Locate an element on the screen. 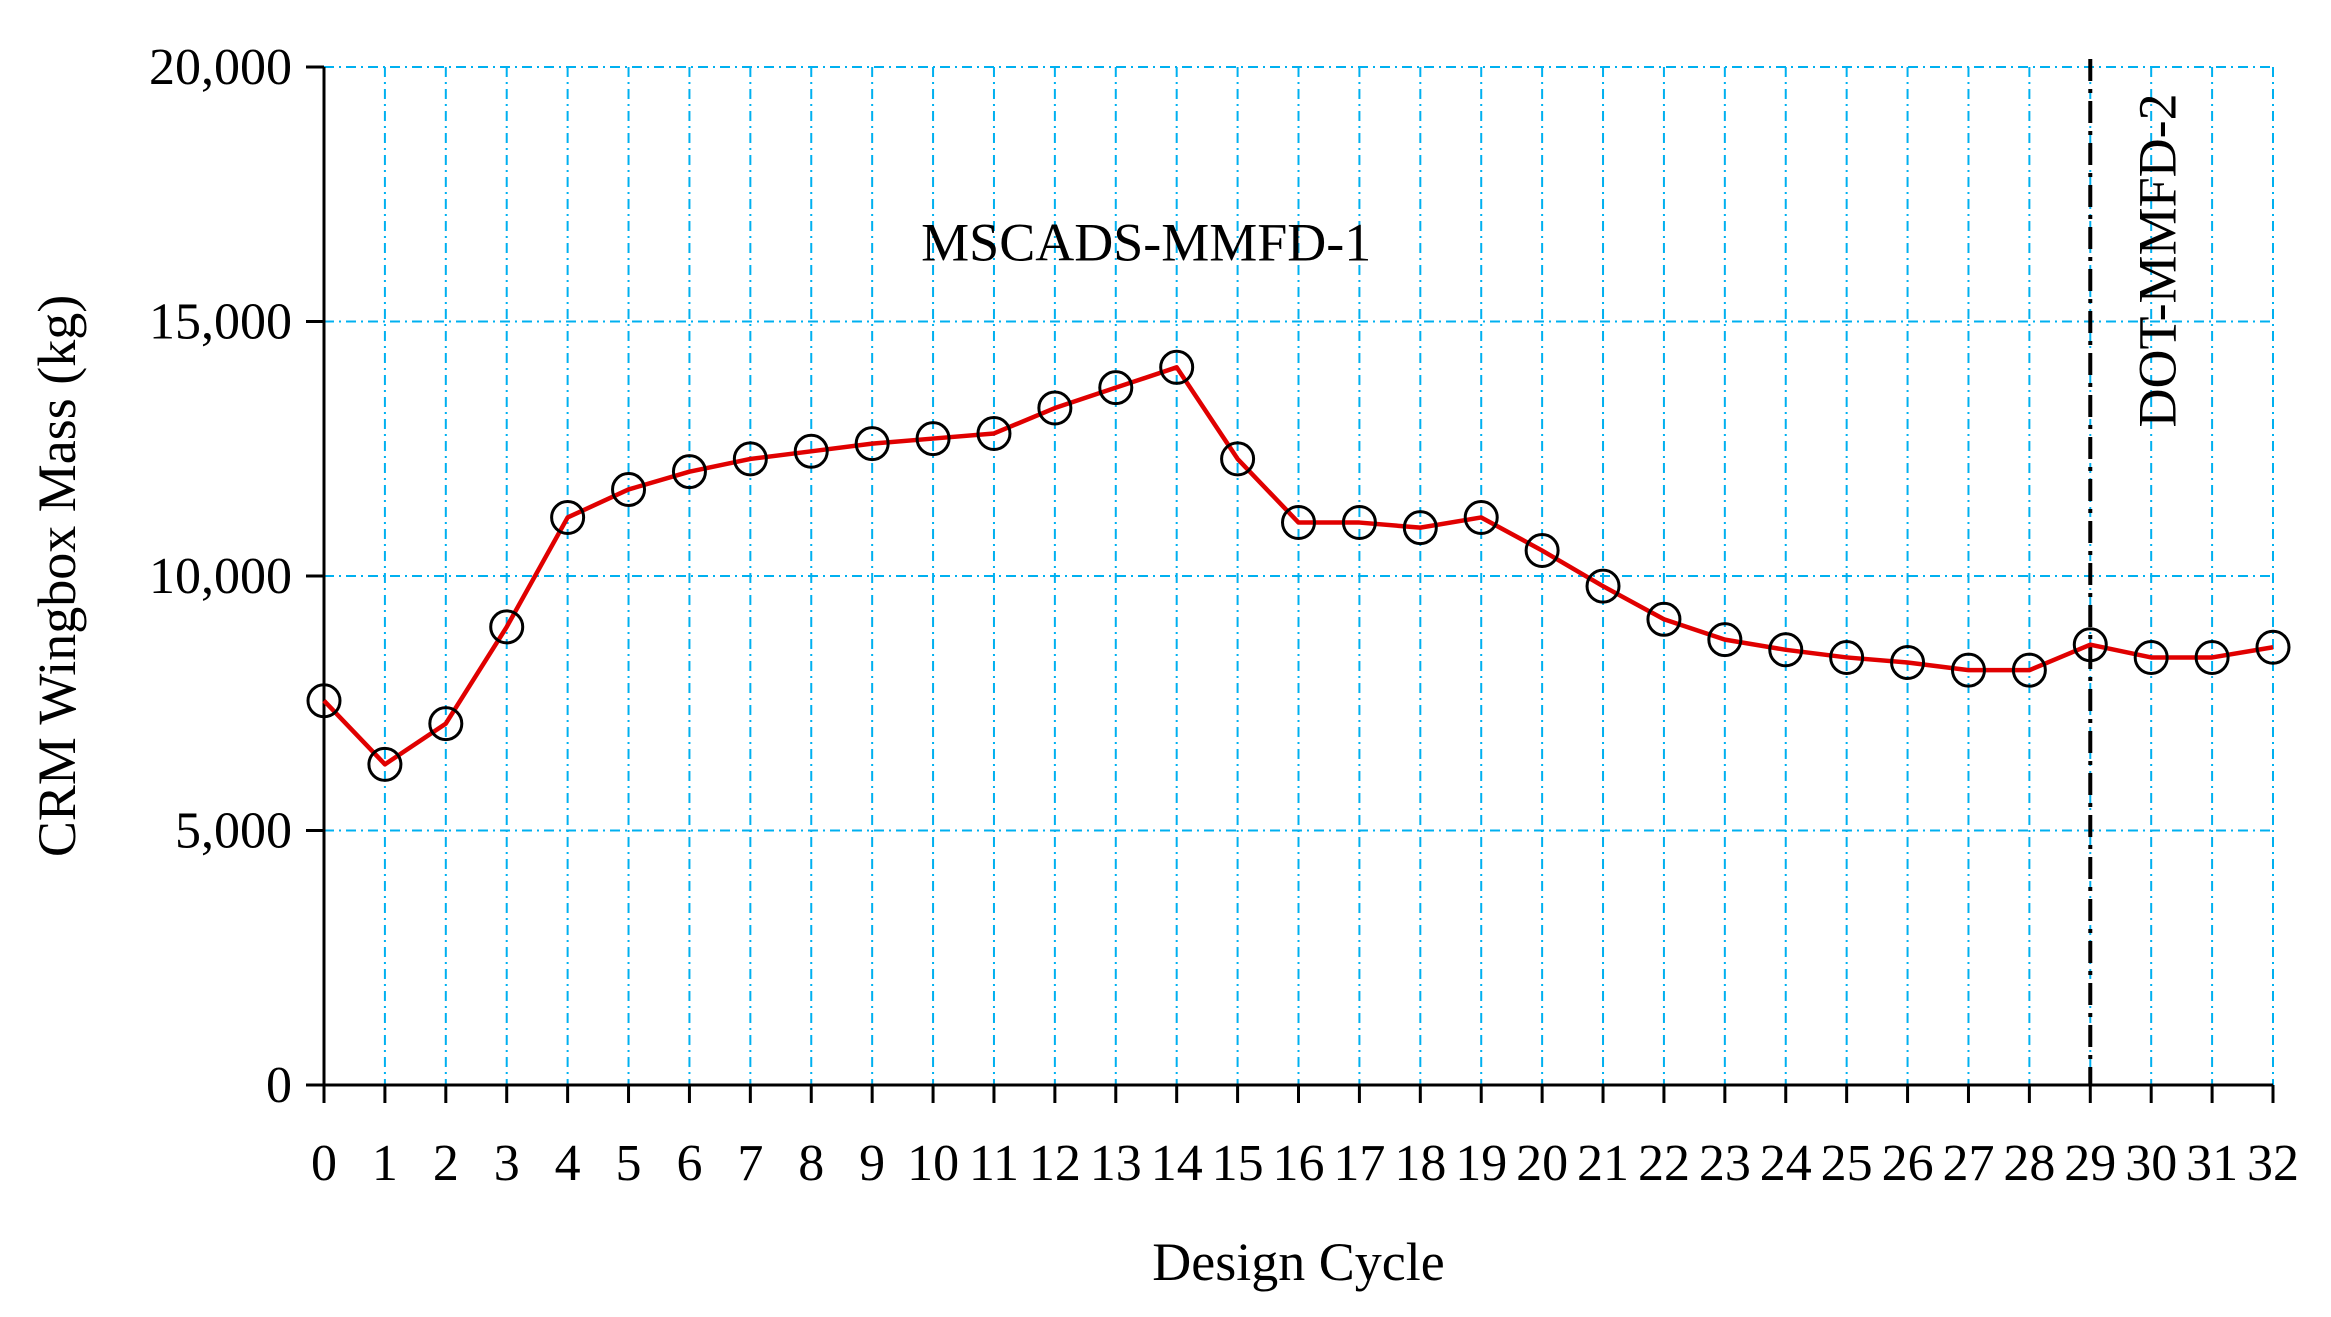 This screenshot has width=2331, height=1317. x-tick-label: 9 is located at coordinates (872, 1163).